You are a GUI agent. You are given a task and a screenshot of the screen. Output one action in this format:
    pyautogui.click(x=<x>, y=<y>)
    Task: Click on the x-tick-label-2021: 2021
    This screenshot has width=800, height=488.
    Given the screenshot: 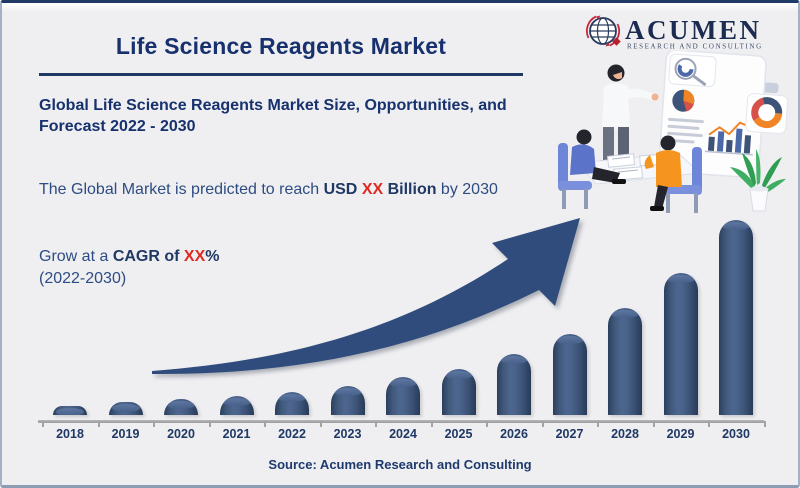 What is the action you would take?
    pyautogui.click(x=236, y=434)
    